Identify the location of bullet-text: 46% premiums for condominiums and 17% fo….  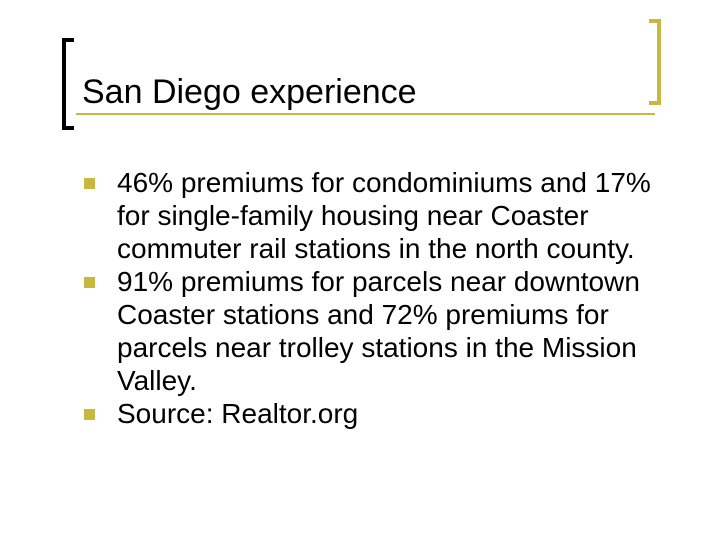
(384, 215).